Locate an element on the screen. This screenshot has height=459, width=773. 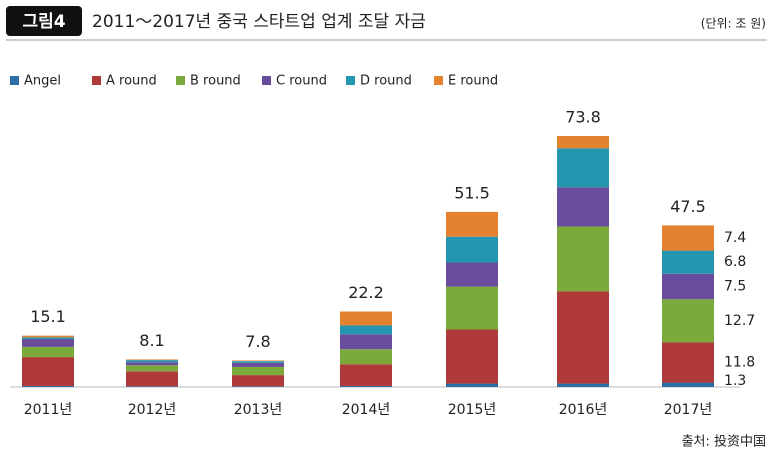
x-tick-label: 2016년 is located at coordinates (583, 410).